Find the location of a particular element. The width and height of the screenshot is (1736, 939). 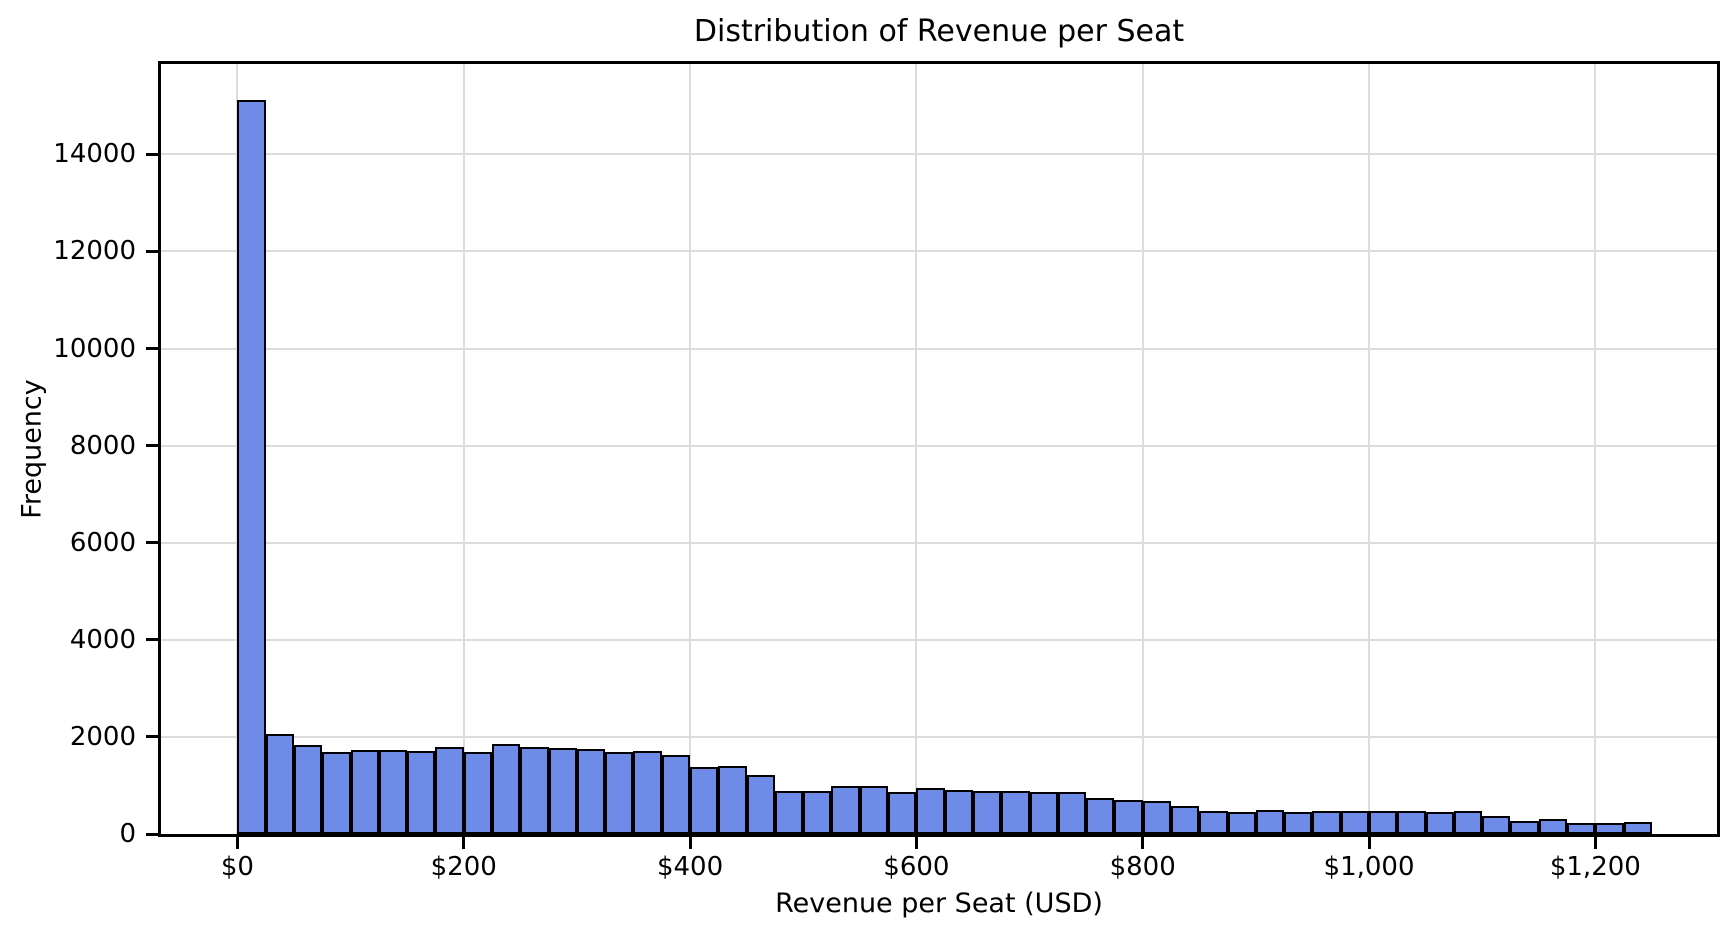

x-tick-label: $1,200 is located at coordinates (1595, 867).